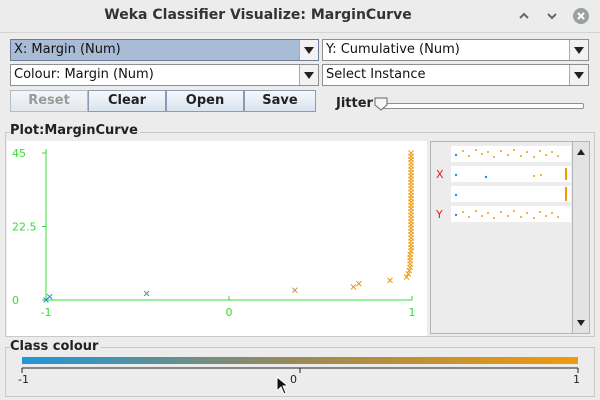  Describe the element at coordinates (24, 227) in the screenshot. I see `y-tick-label: 22.5` at that location.